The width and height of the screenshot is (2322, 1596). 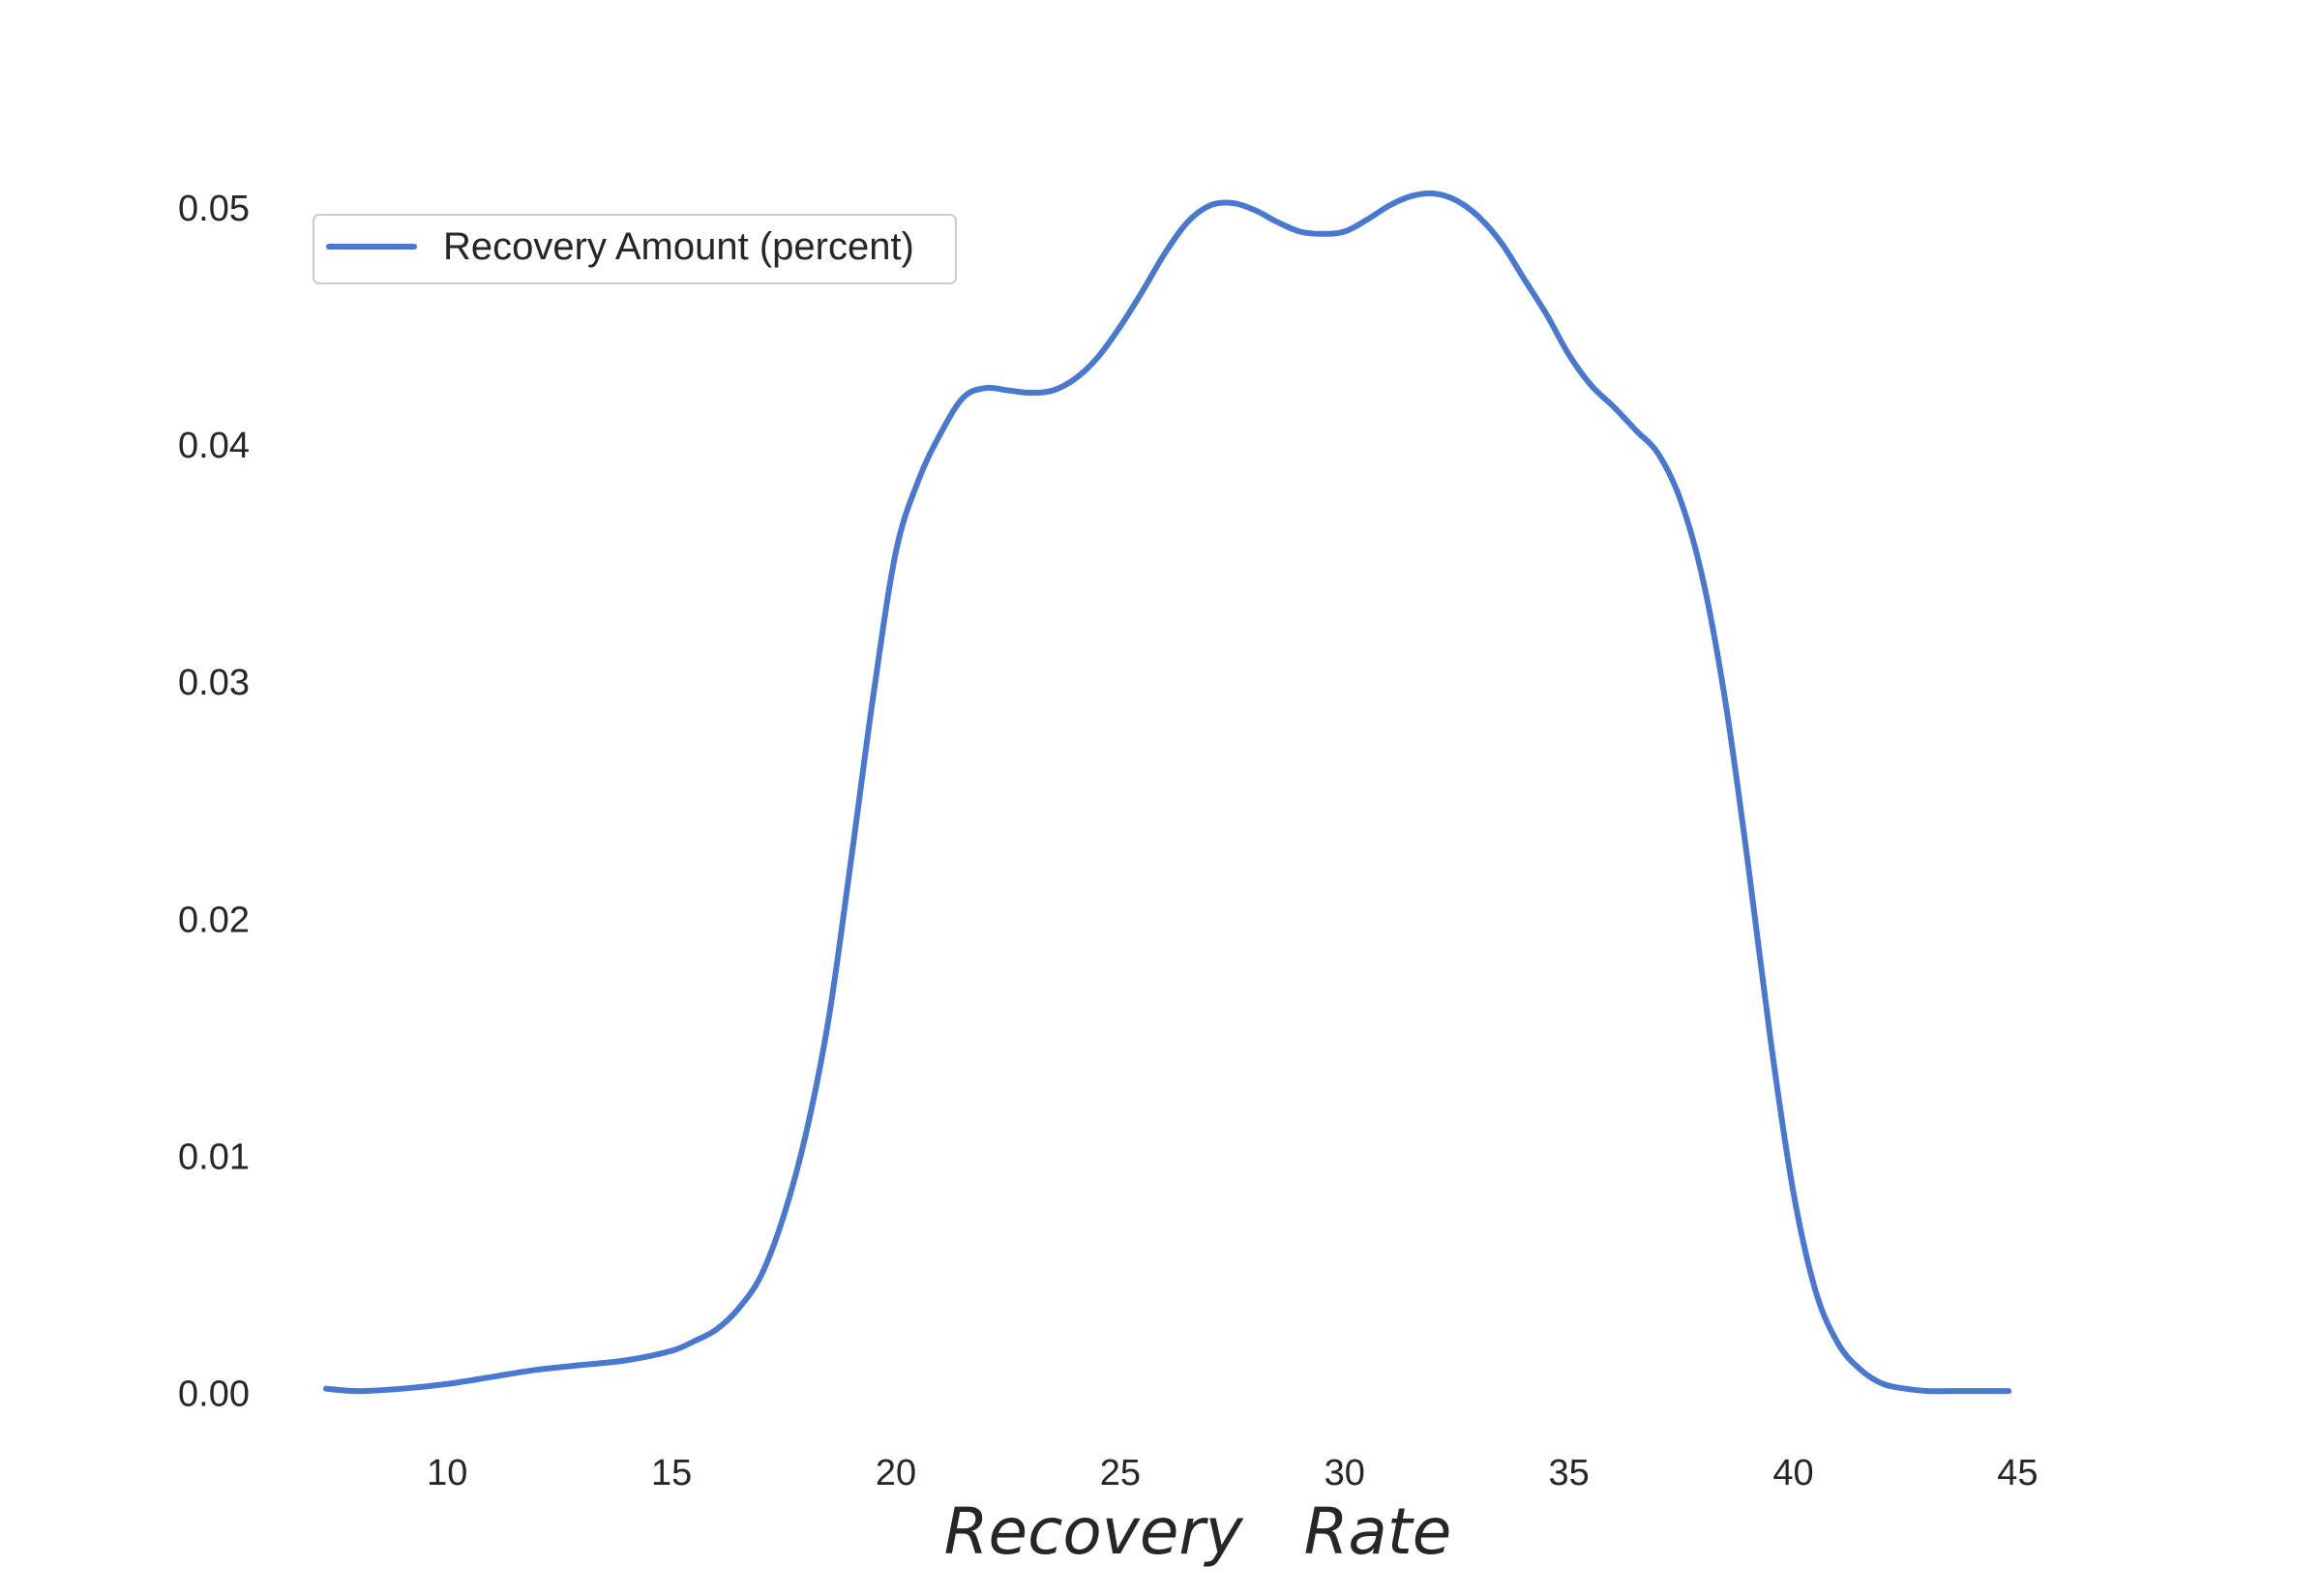 What do you see at coordinates (678, 246) in the screenshot?
I see `legend-label: Recovery Amount (percent)` at bounding box center [678, 246].